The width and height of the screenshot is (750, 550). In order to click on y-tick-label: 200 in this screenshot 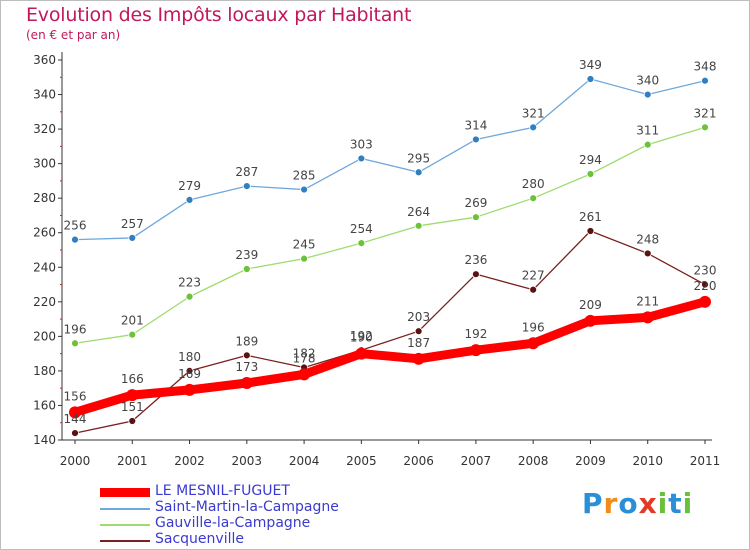, I will do `click(44, 336)`.